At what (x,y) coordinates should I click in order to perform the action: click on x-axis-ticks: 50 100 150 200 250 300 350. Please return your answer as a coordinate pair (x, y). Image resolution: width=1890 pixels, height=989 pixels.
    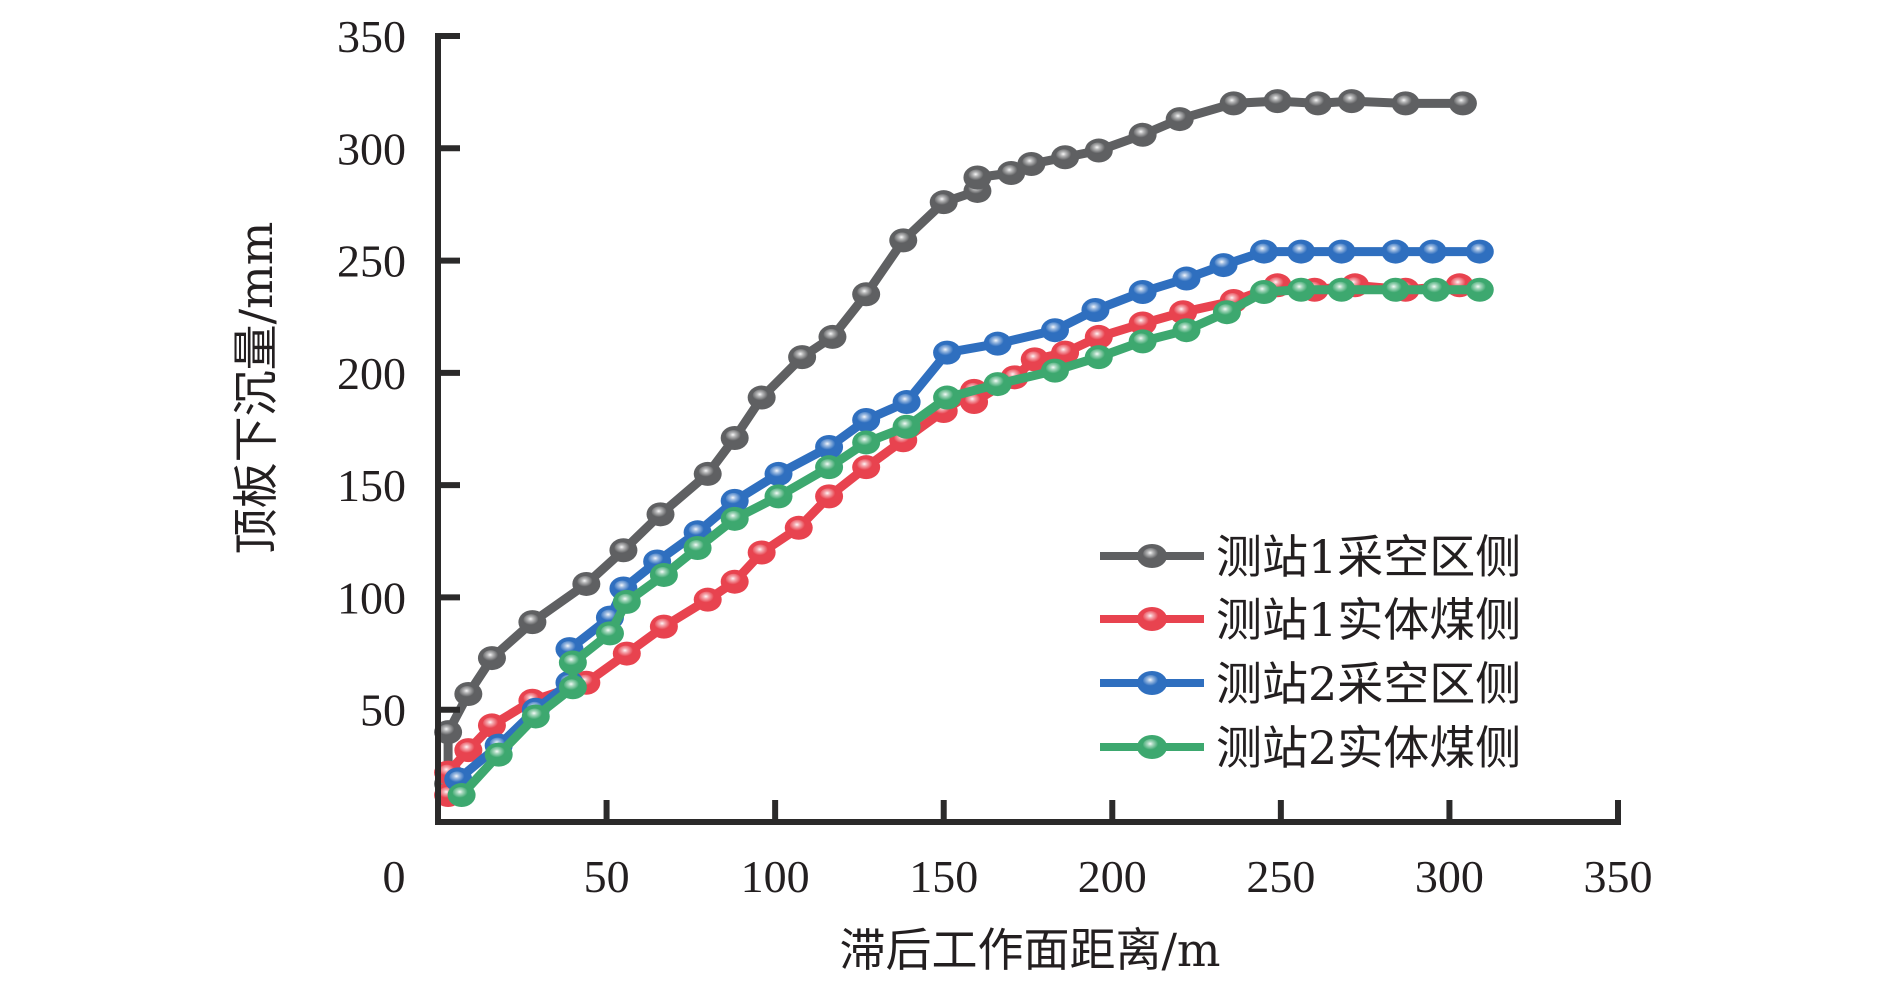
    Looking at the image, I should click on (1118, 851).